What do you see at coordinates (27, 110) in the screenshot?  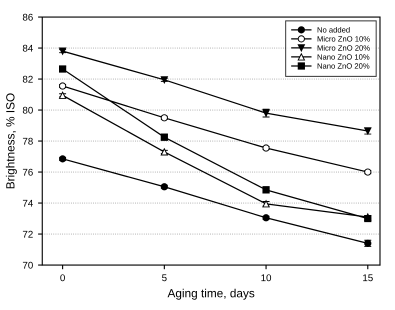 I see `y-tick-label: 80` at bounding box center [27, 110].